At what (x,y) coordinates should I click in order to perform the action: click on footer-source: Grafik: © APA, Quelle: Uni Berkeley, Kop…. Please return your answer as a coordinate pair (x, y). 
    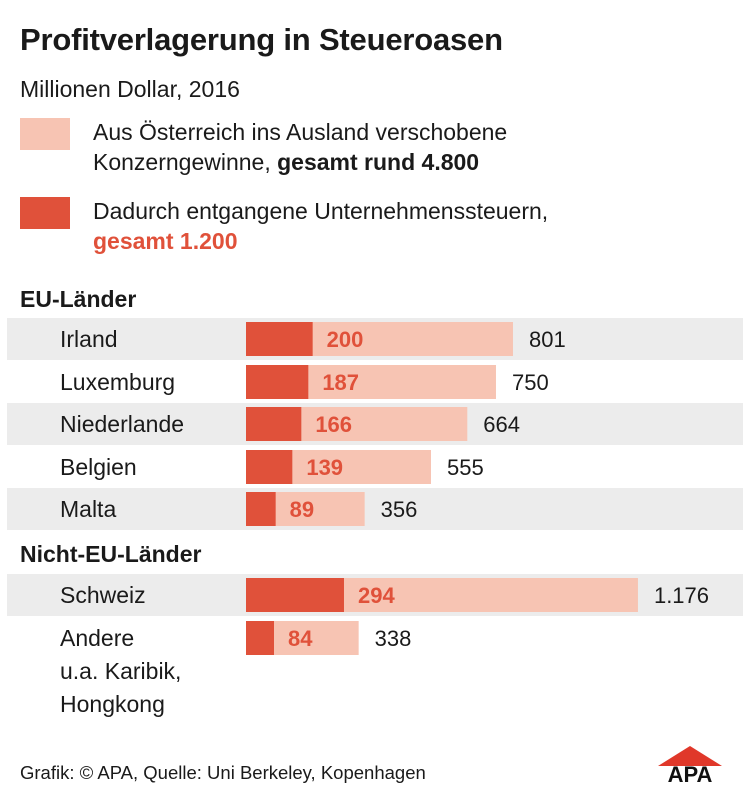
    Looking at the image, I should click on (223, 772).